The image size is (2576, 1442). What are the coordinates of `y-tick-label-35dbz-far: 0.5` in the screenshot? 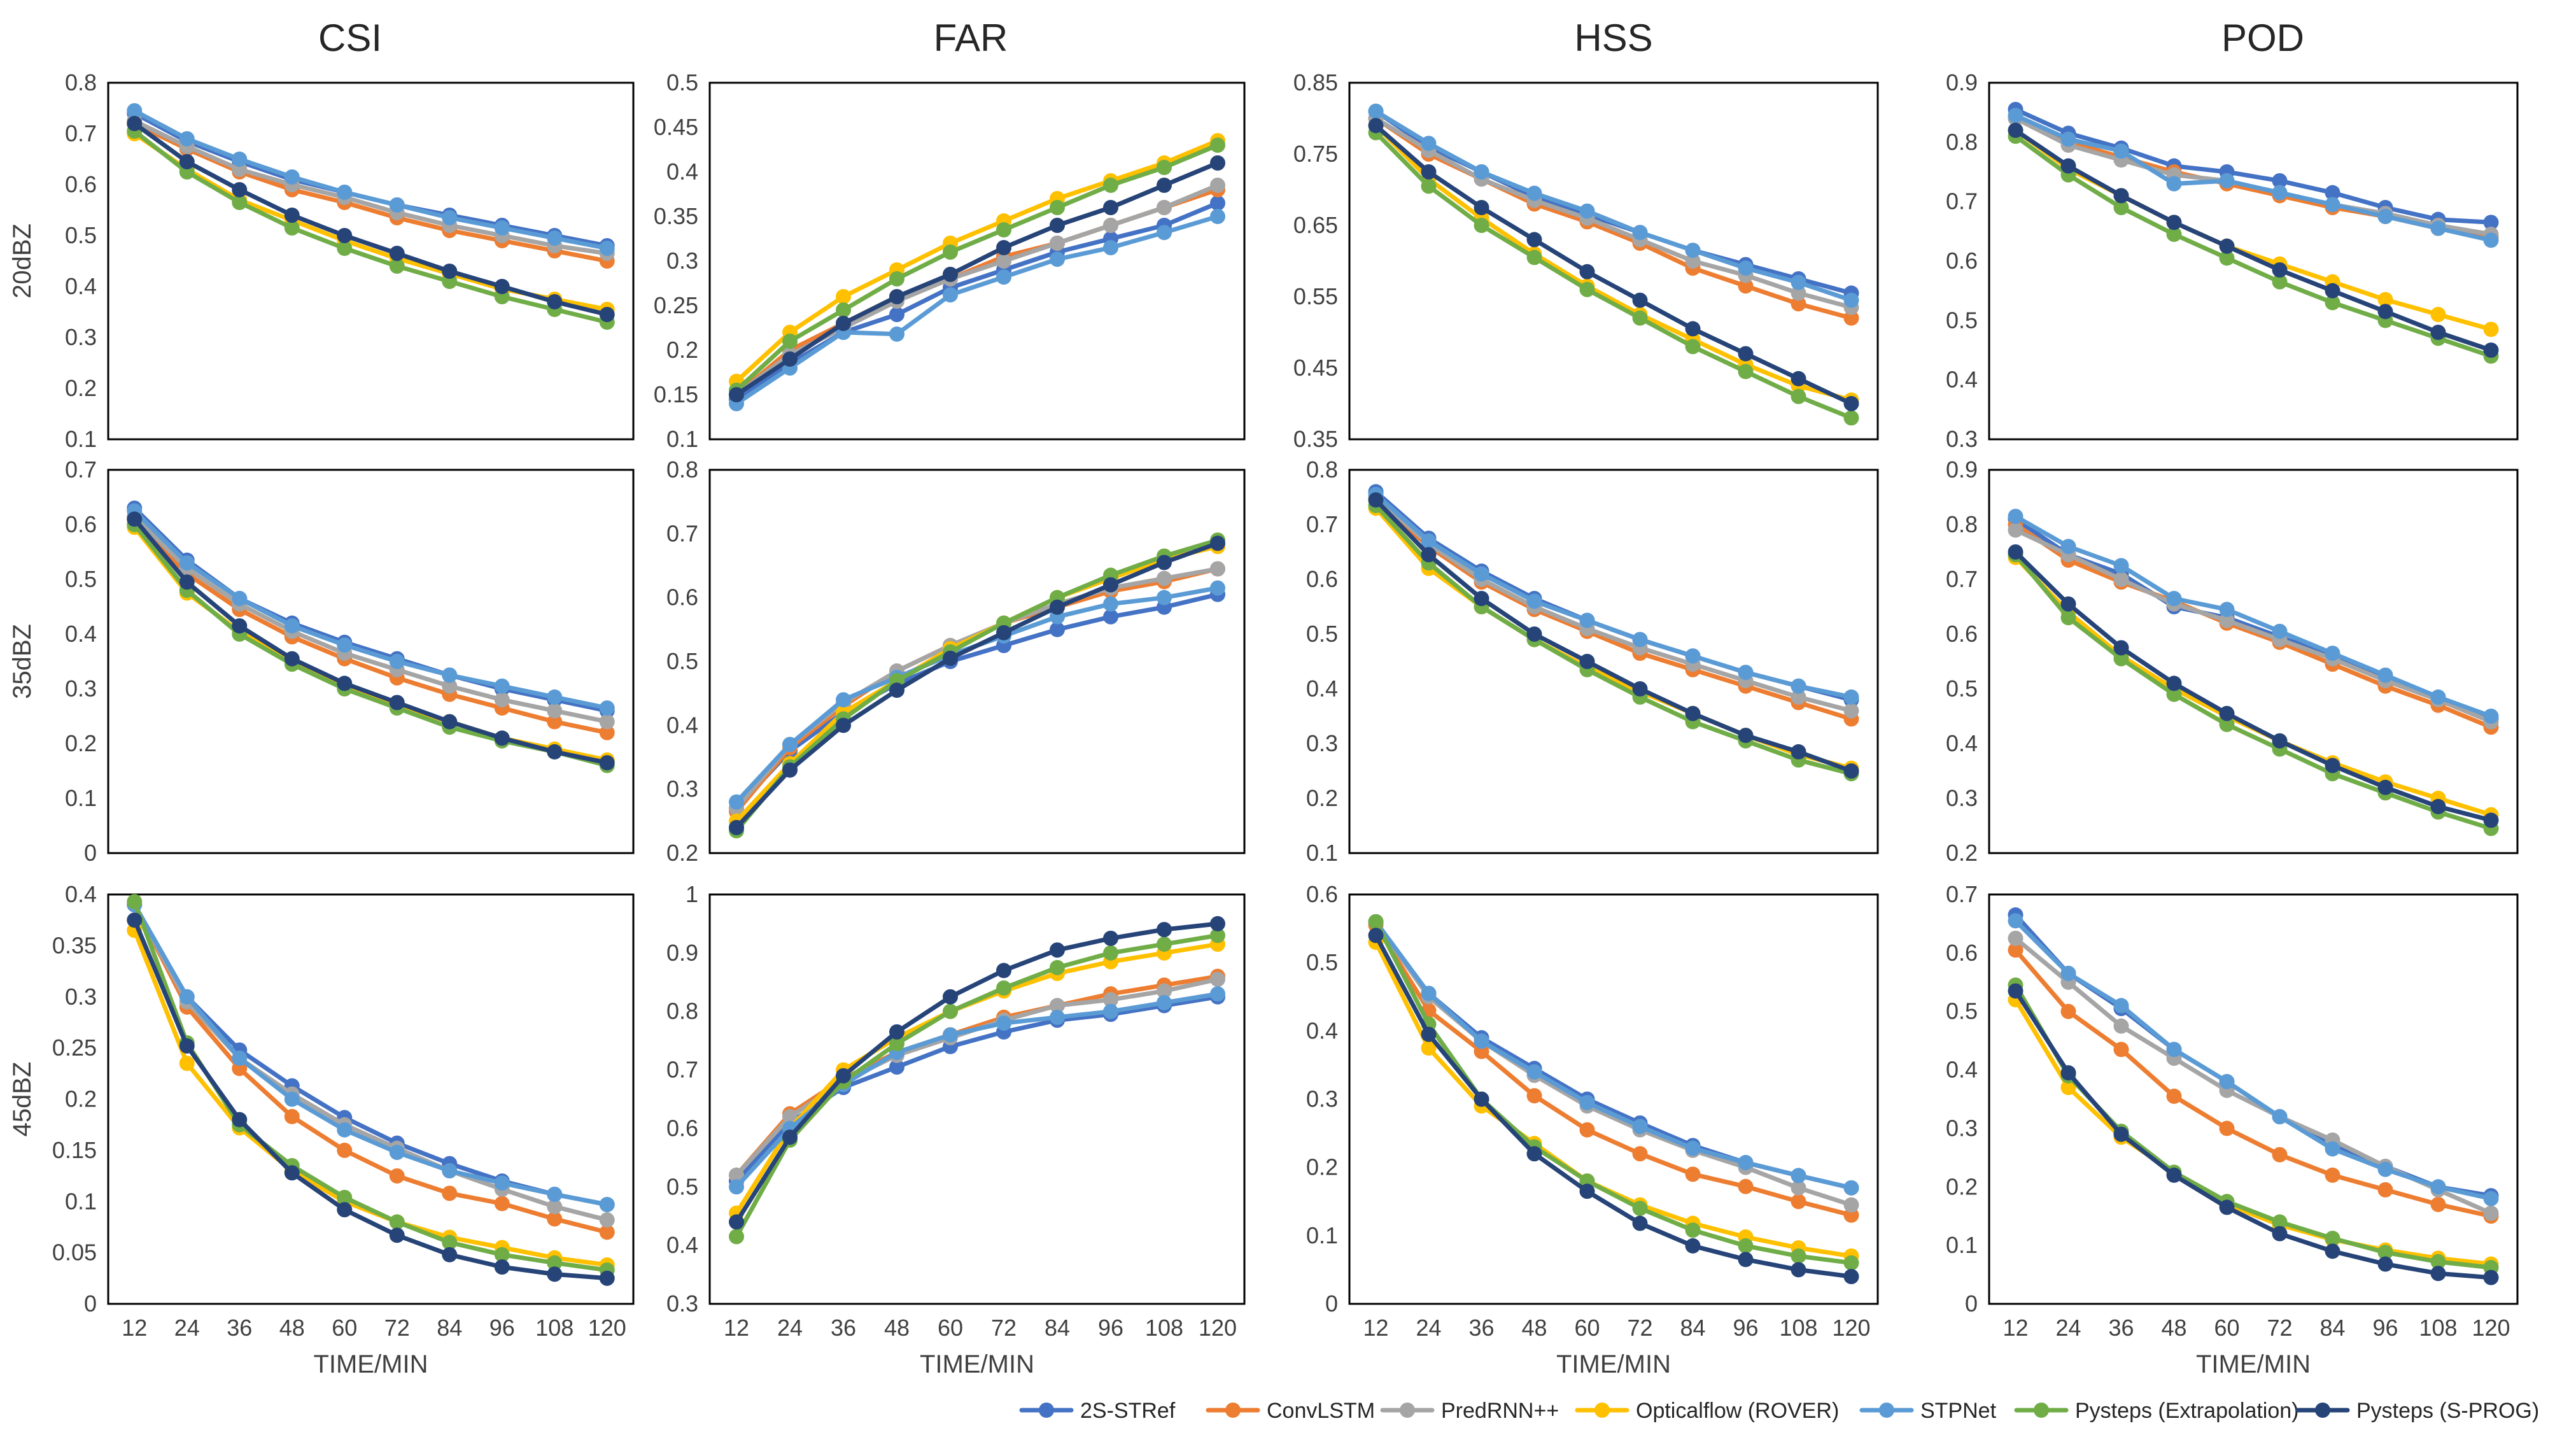 It's located at (682, 661).